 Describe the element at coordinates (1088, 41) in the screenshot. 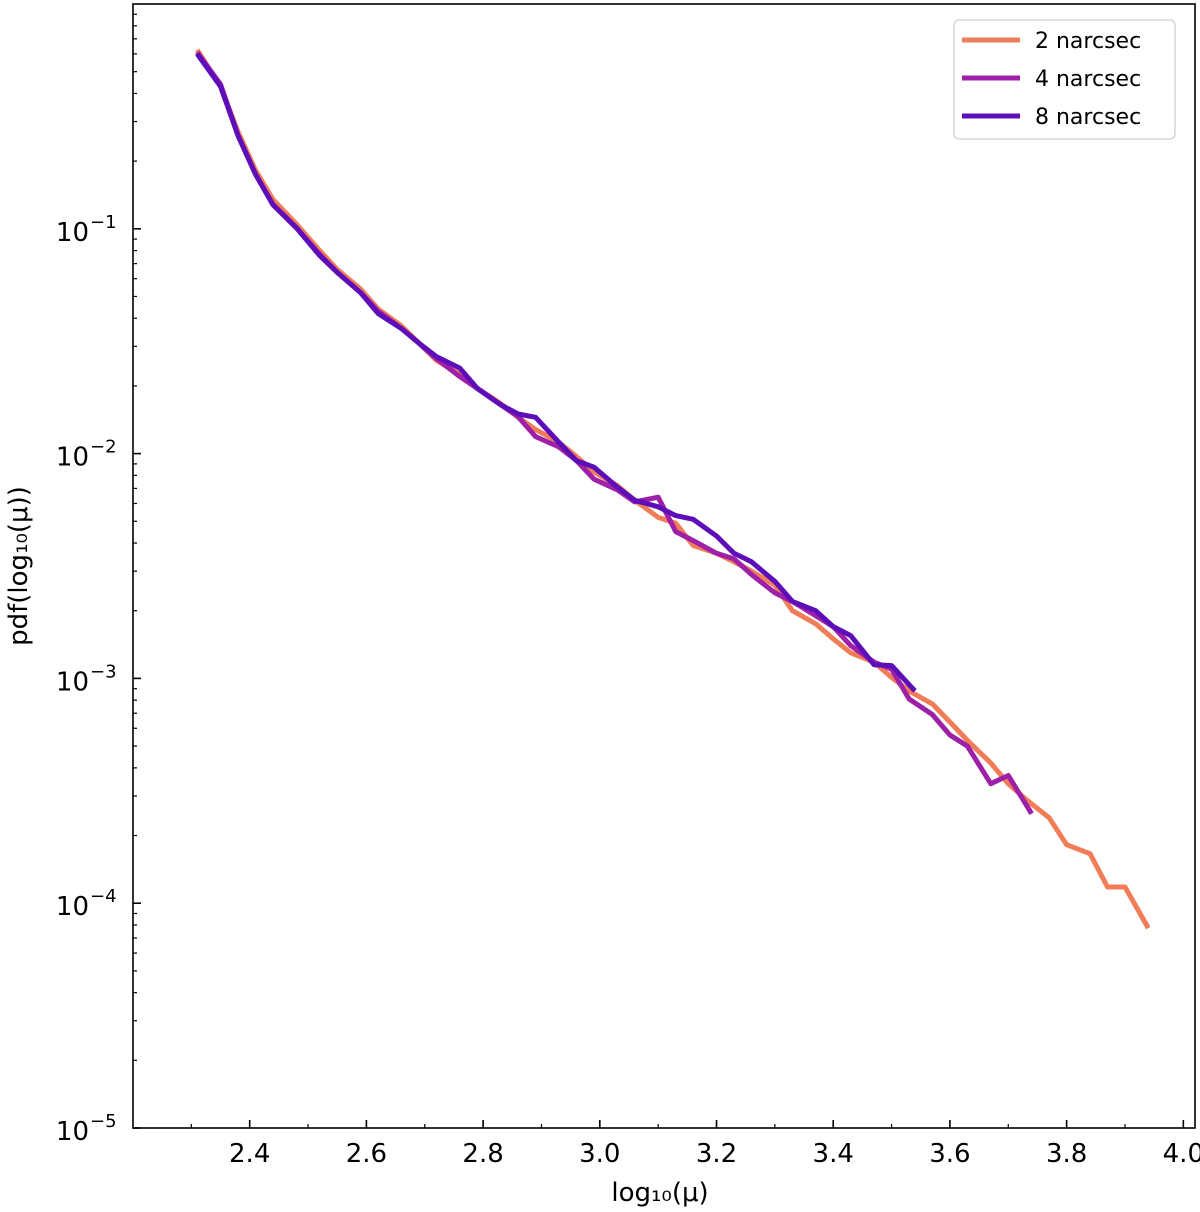

I see `legend-label: 2 narcsec` at that location.